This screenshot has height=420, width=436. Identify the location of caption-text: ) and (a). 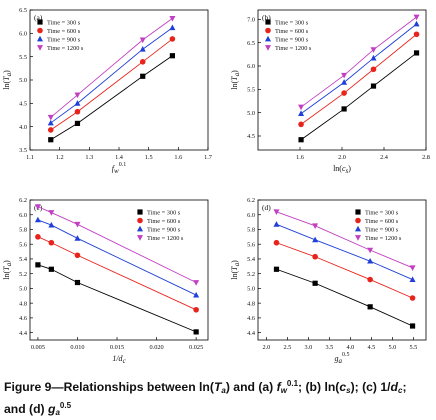
(251, 387).